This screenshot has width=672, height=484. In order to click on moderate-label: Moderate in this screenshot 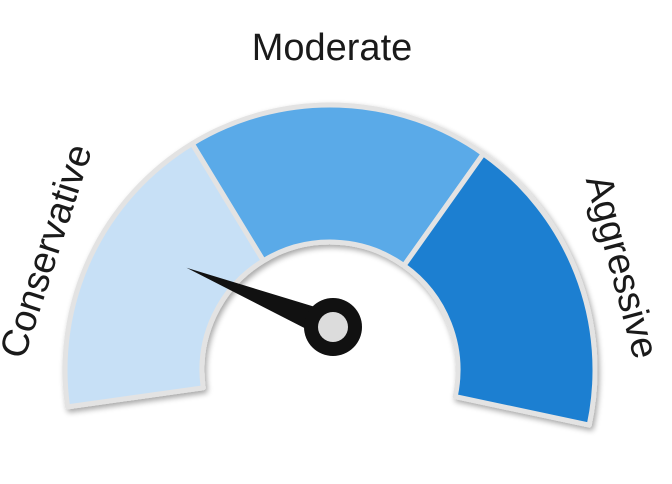, I will do `click(332, 48)`.